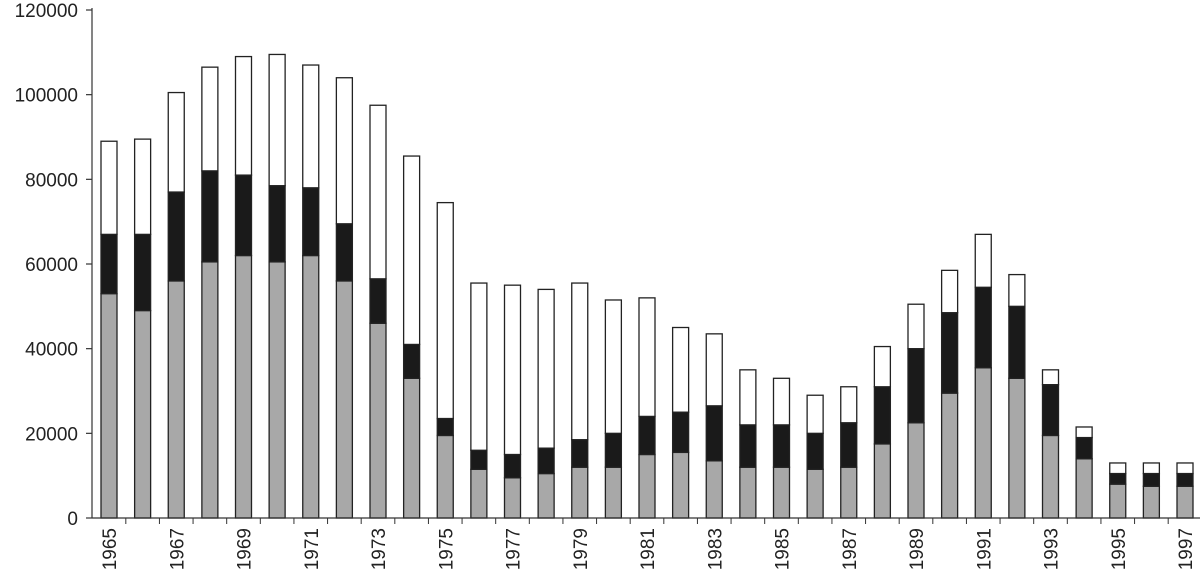  Describe the element at coordinates (379, 549) in the screenshot. I see `x-tick-label: 1973` at that location.